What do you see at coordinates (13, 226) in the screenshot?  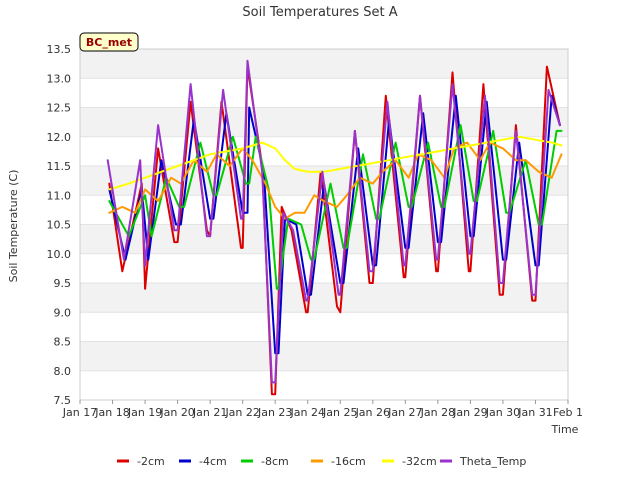 I see `y-axis-label: Soil Temperature (C)` at bounding box center [13, 226].